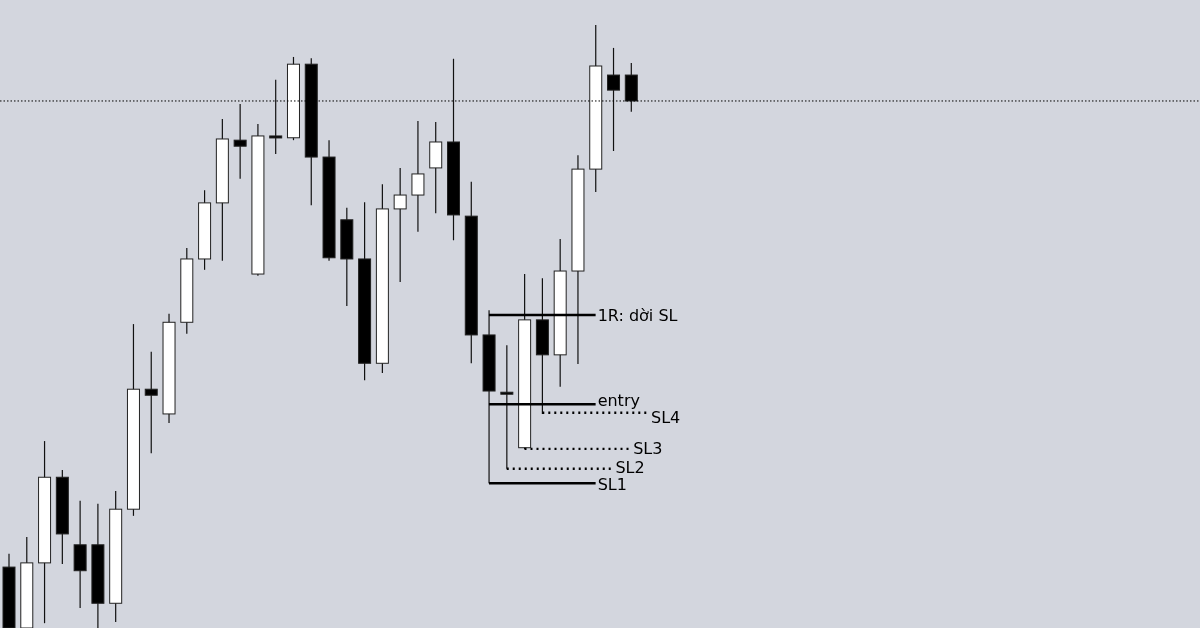  I want to click on ref-line-label: SL3, so click(648, 449).